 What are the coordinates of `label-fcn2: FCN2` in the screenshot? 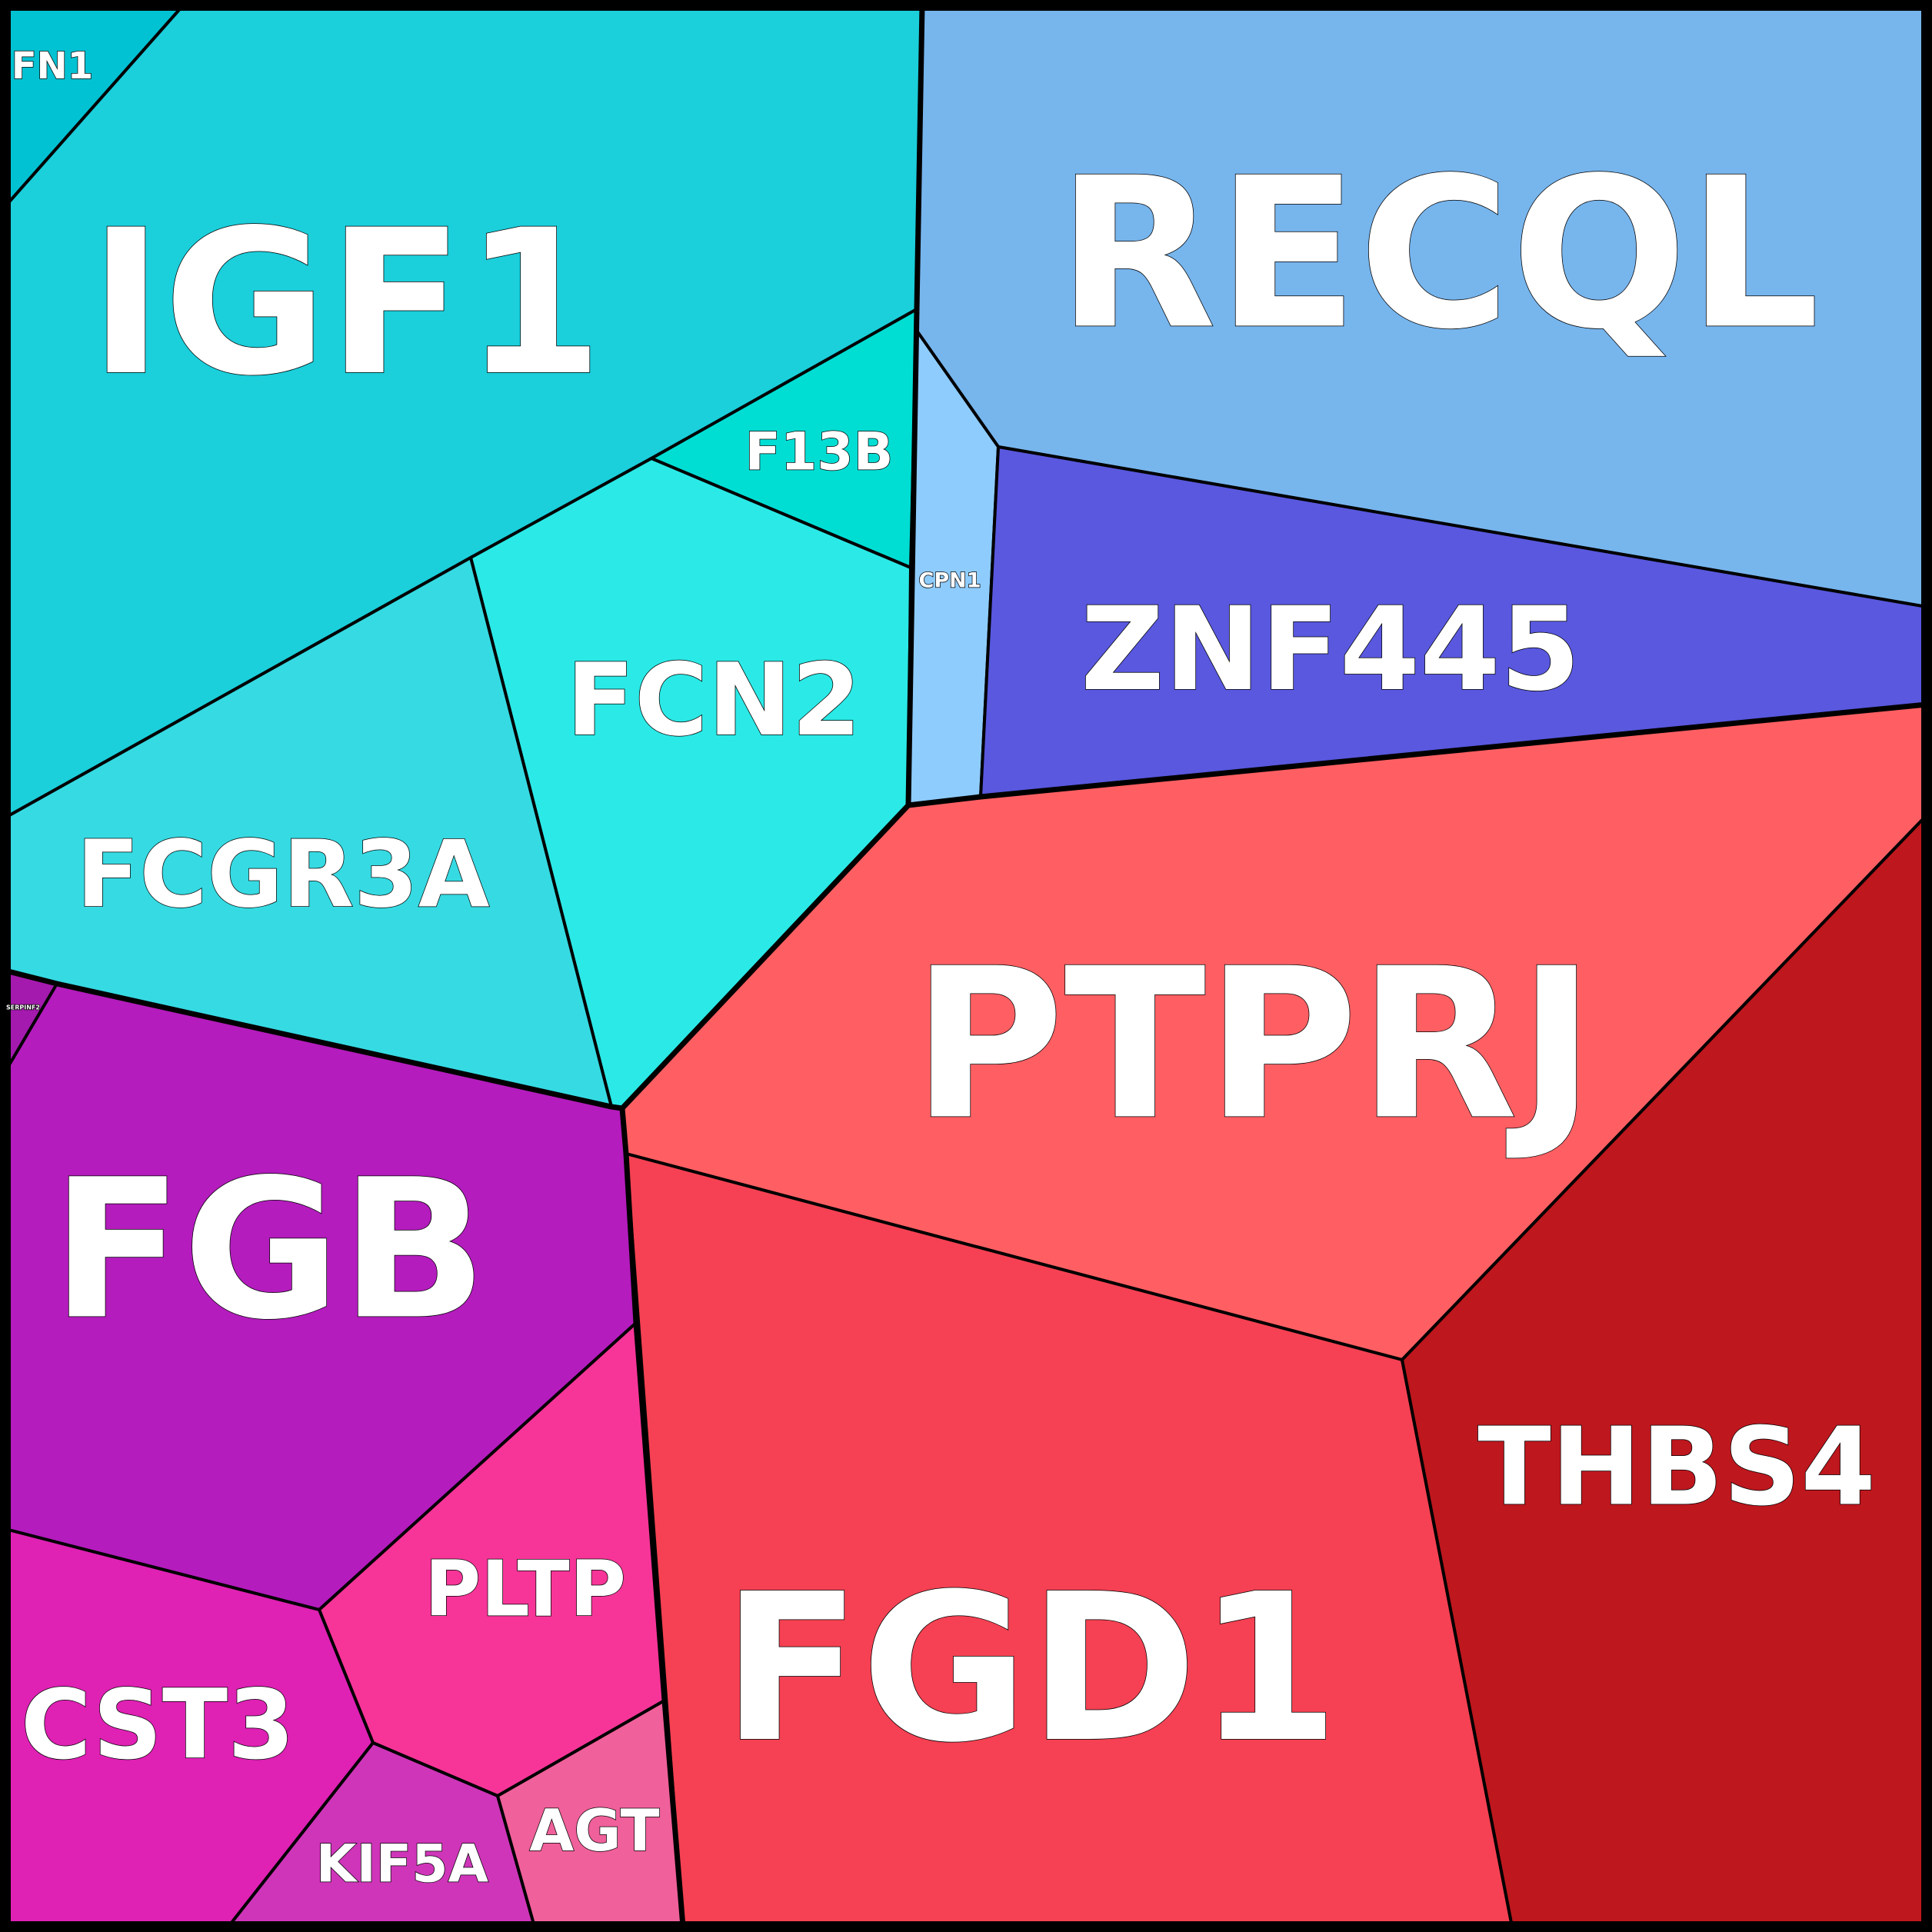 It's located at (713, 699).